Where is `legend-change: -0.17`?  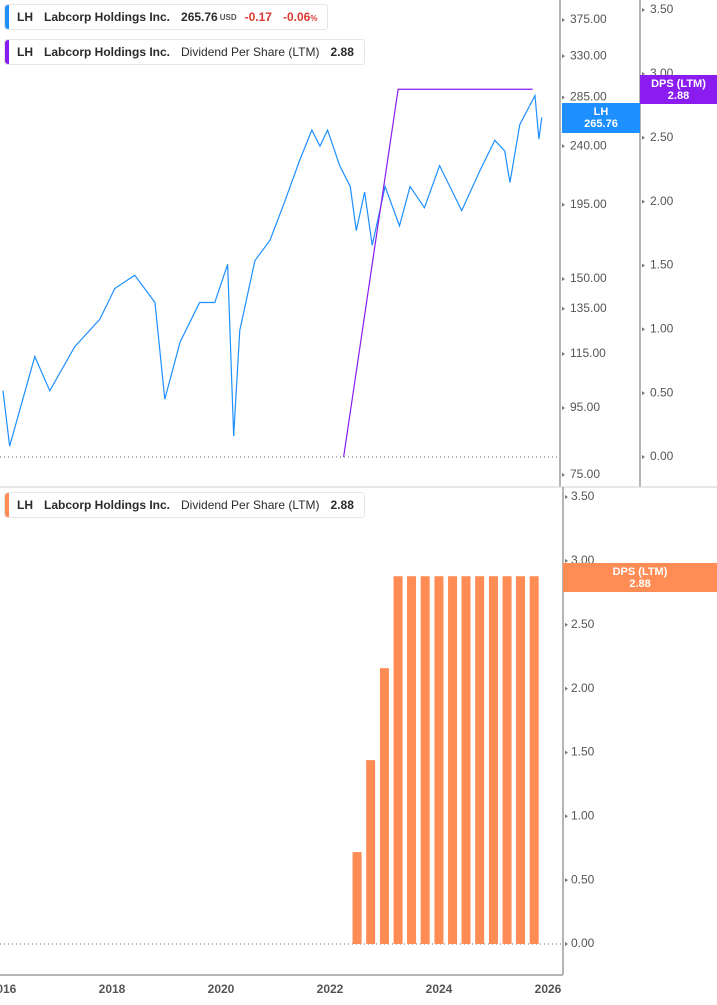 legend-change: -0.17 is located at coordinates (258, 17).